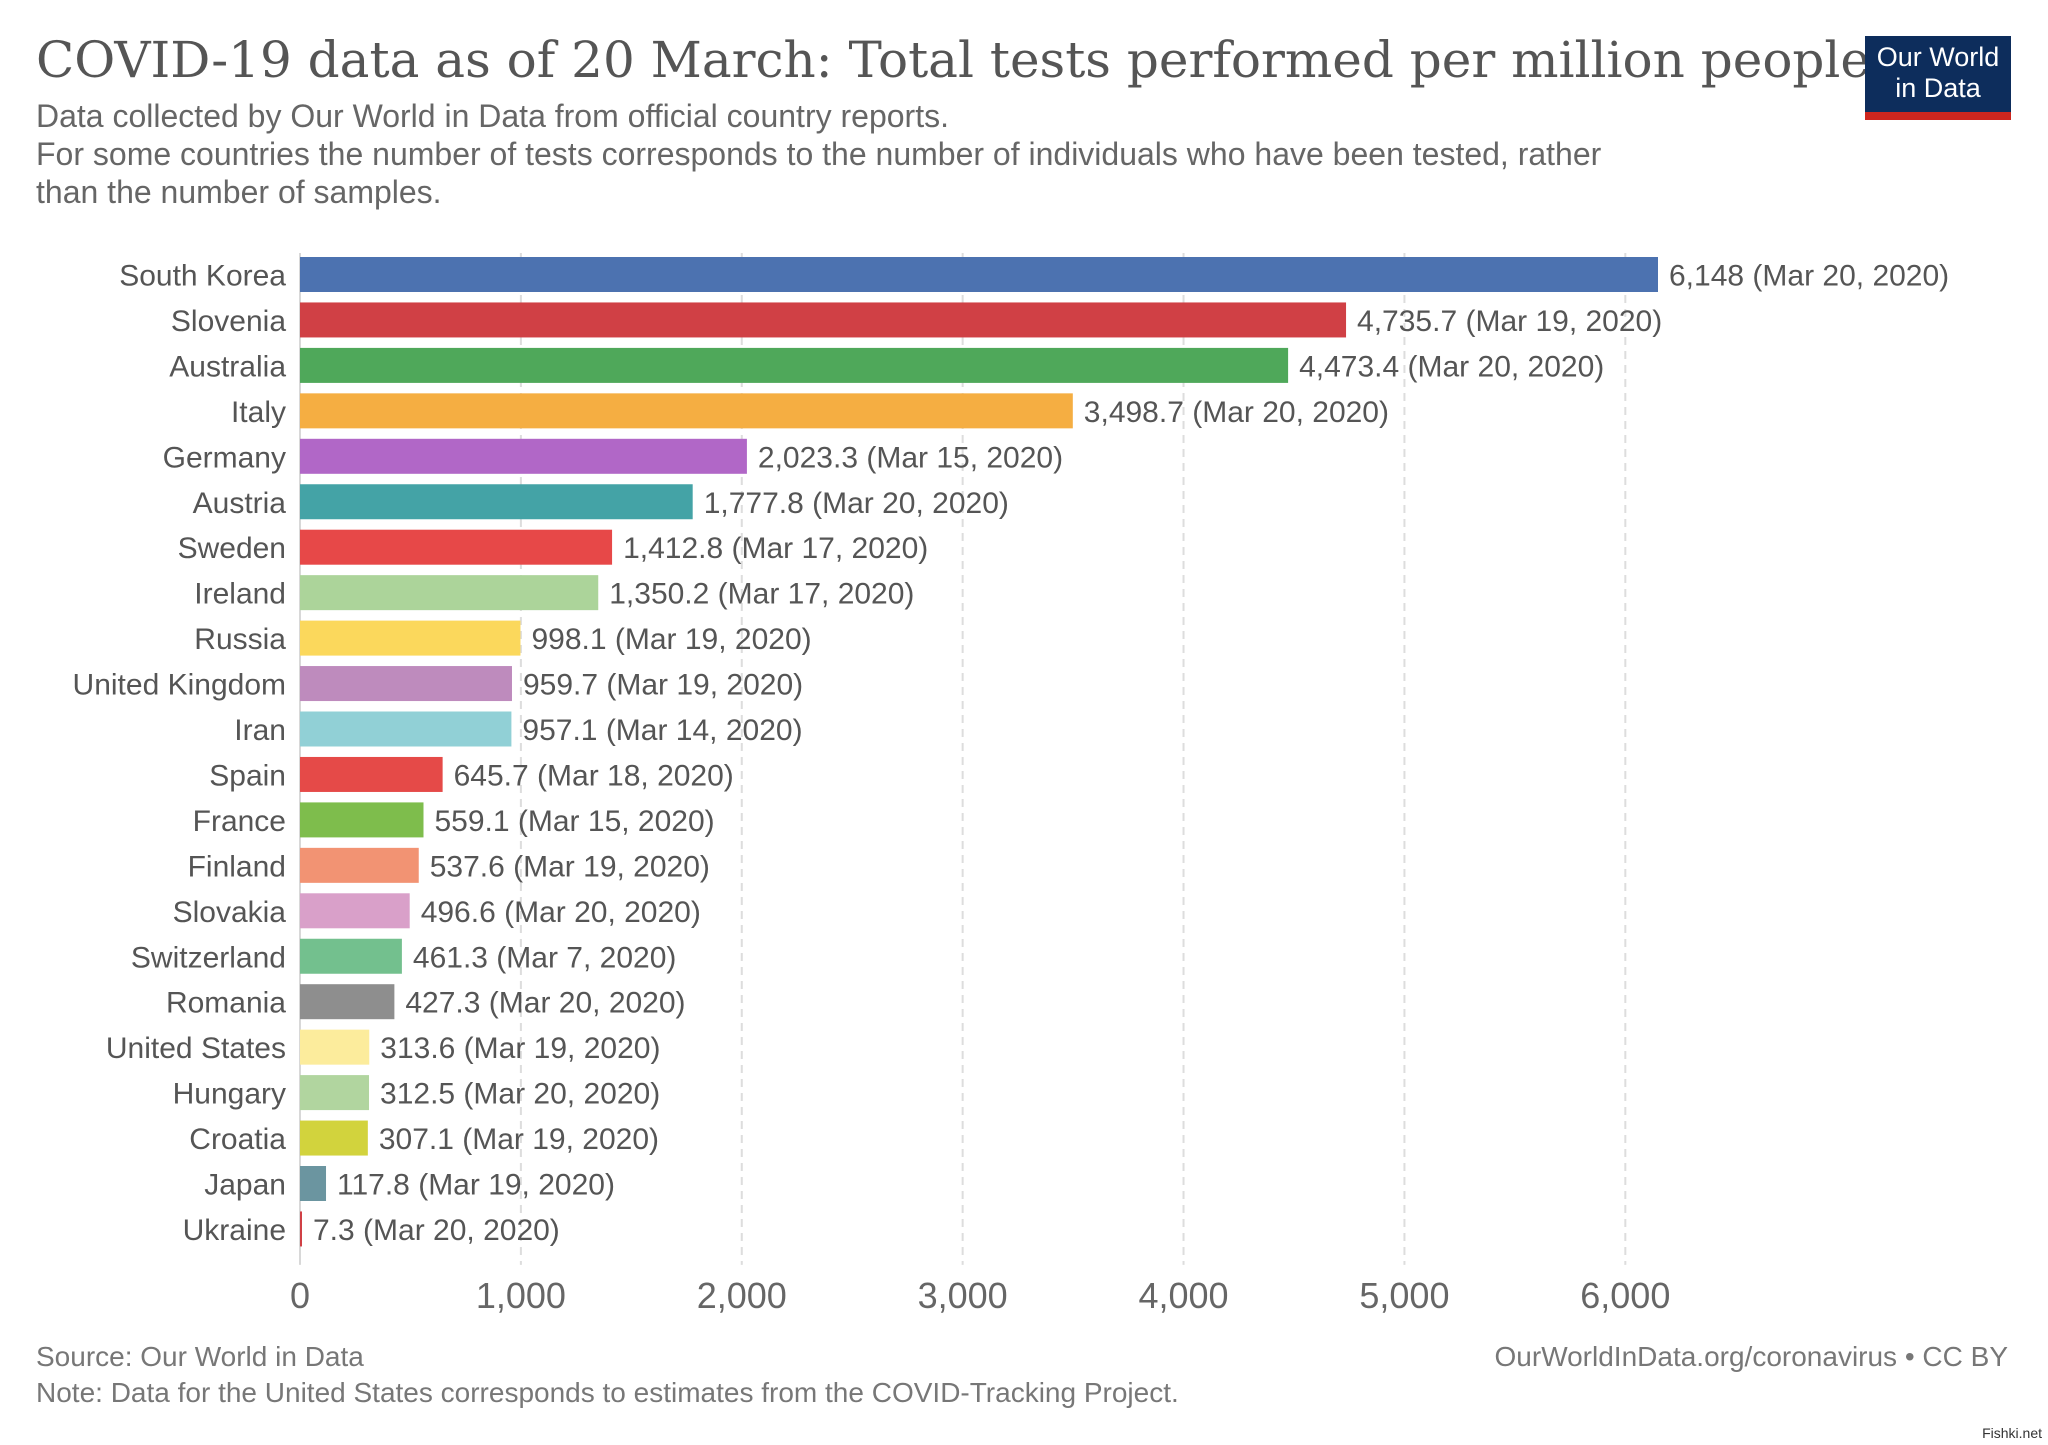 Image resolution: width=2048 pixels, height=1445 pixels. I want to click on category-label: Ukraine, so click(234, 1230).